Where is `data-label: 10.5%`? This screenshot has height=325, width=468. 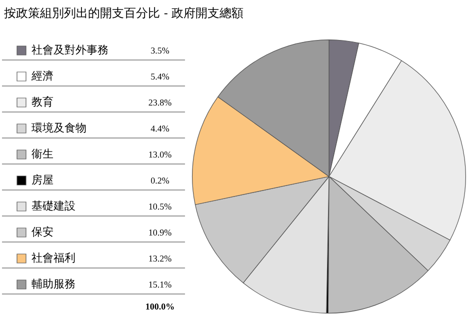
data-label: 10.5% is located at coordinates (160, 207).